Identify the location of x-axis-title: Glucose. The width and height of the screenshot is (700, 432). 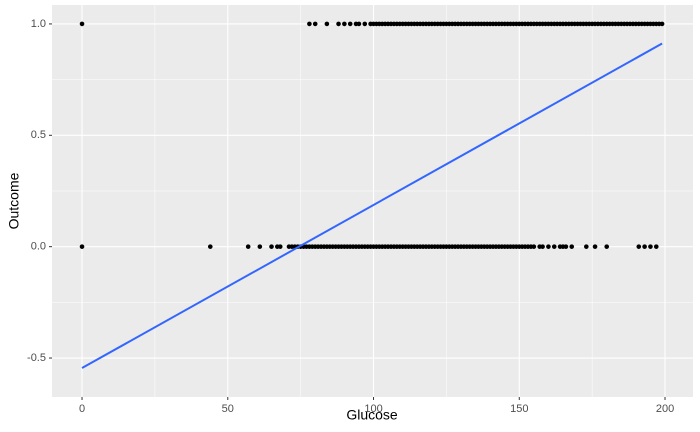
(372, 415).